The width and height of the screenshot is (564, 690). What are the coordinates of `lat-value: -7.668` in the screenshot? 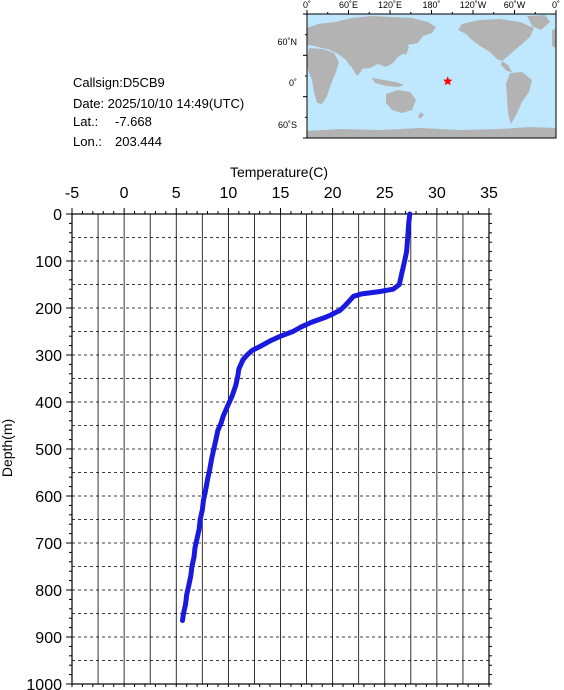 It's located at (133, 121).